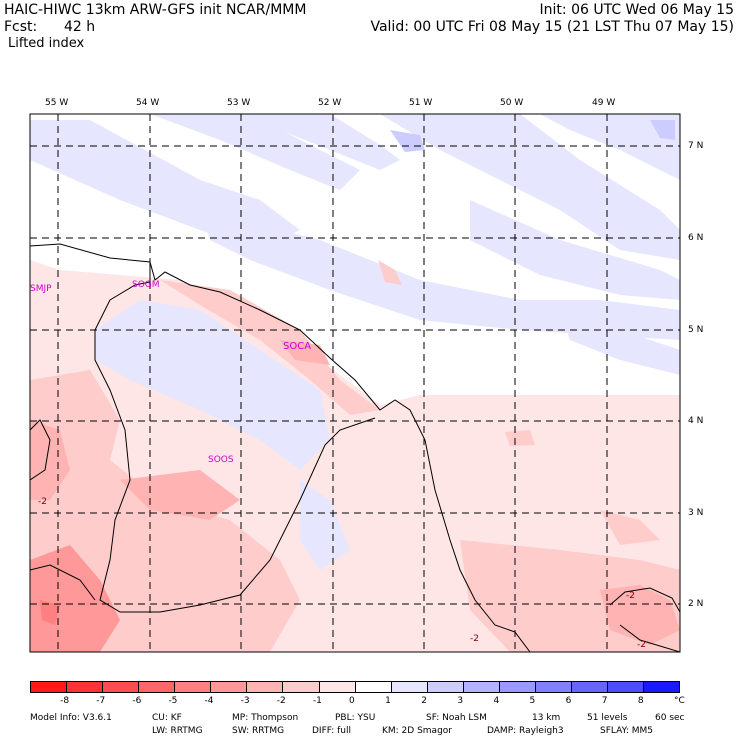 Image resolution: width=740 pixels, height=740 pixels. I want to click on legend-tick-label: 0, so click(352, 701).